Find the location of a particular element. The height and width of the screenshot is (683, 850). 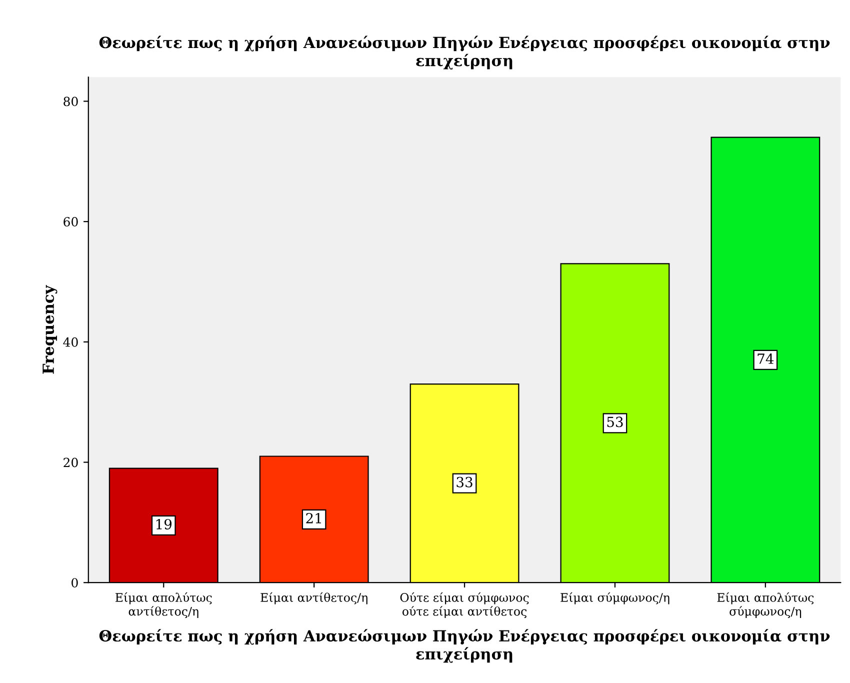

chart-title: Θεωρείτε πως η χρήση Ανανεώσιμων Πηγών Ενέργειας προσφέρει οικονομία στην επιχείρηση is located at coordinates (464, 53).